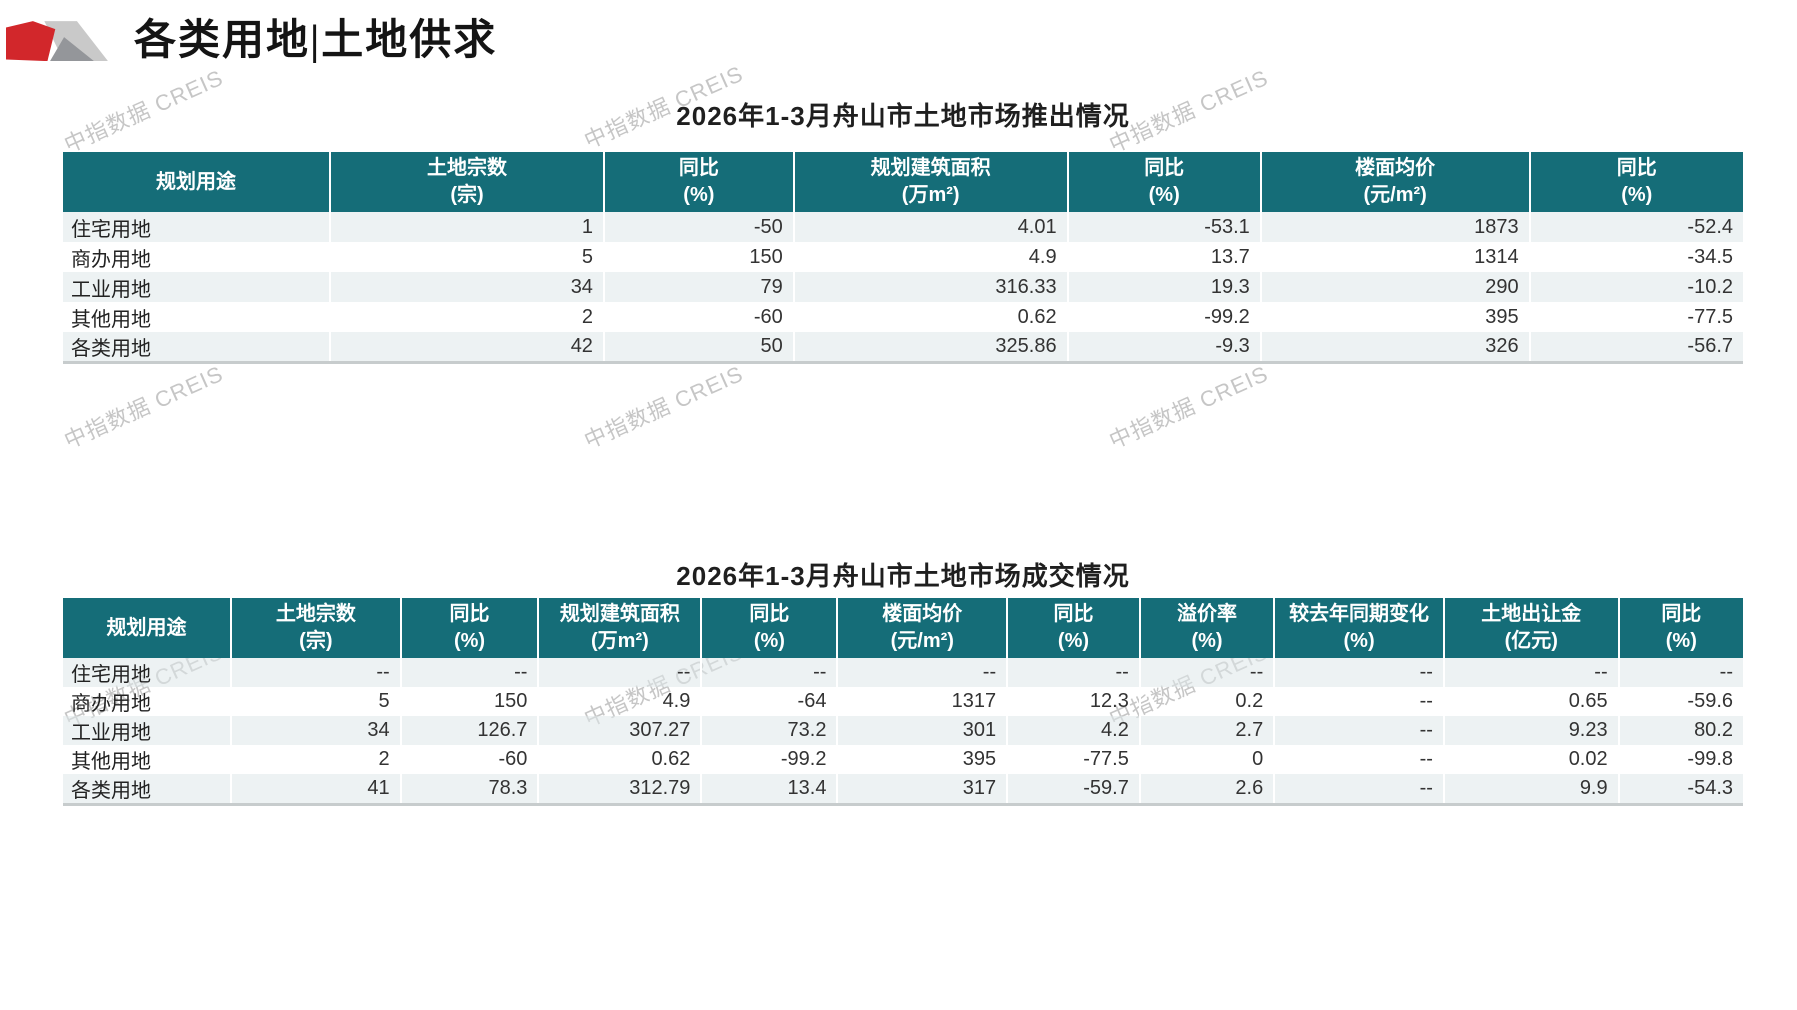  Describe the element at coordinates (1394, 347) in the screenshot. I see `value-cell: 326` at that location.